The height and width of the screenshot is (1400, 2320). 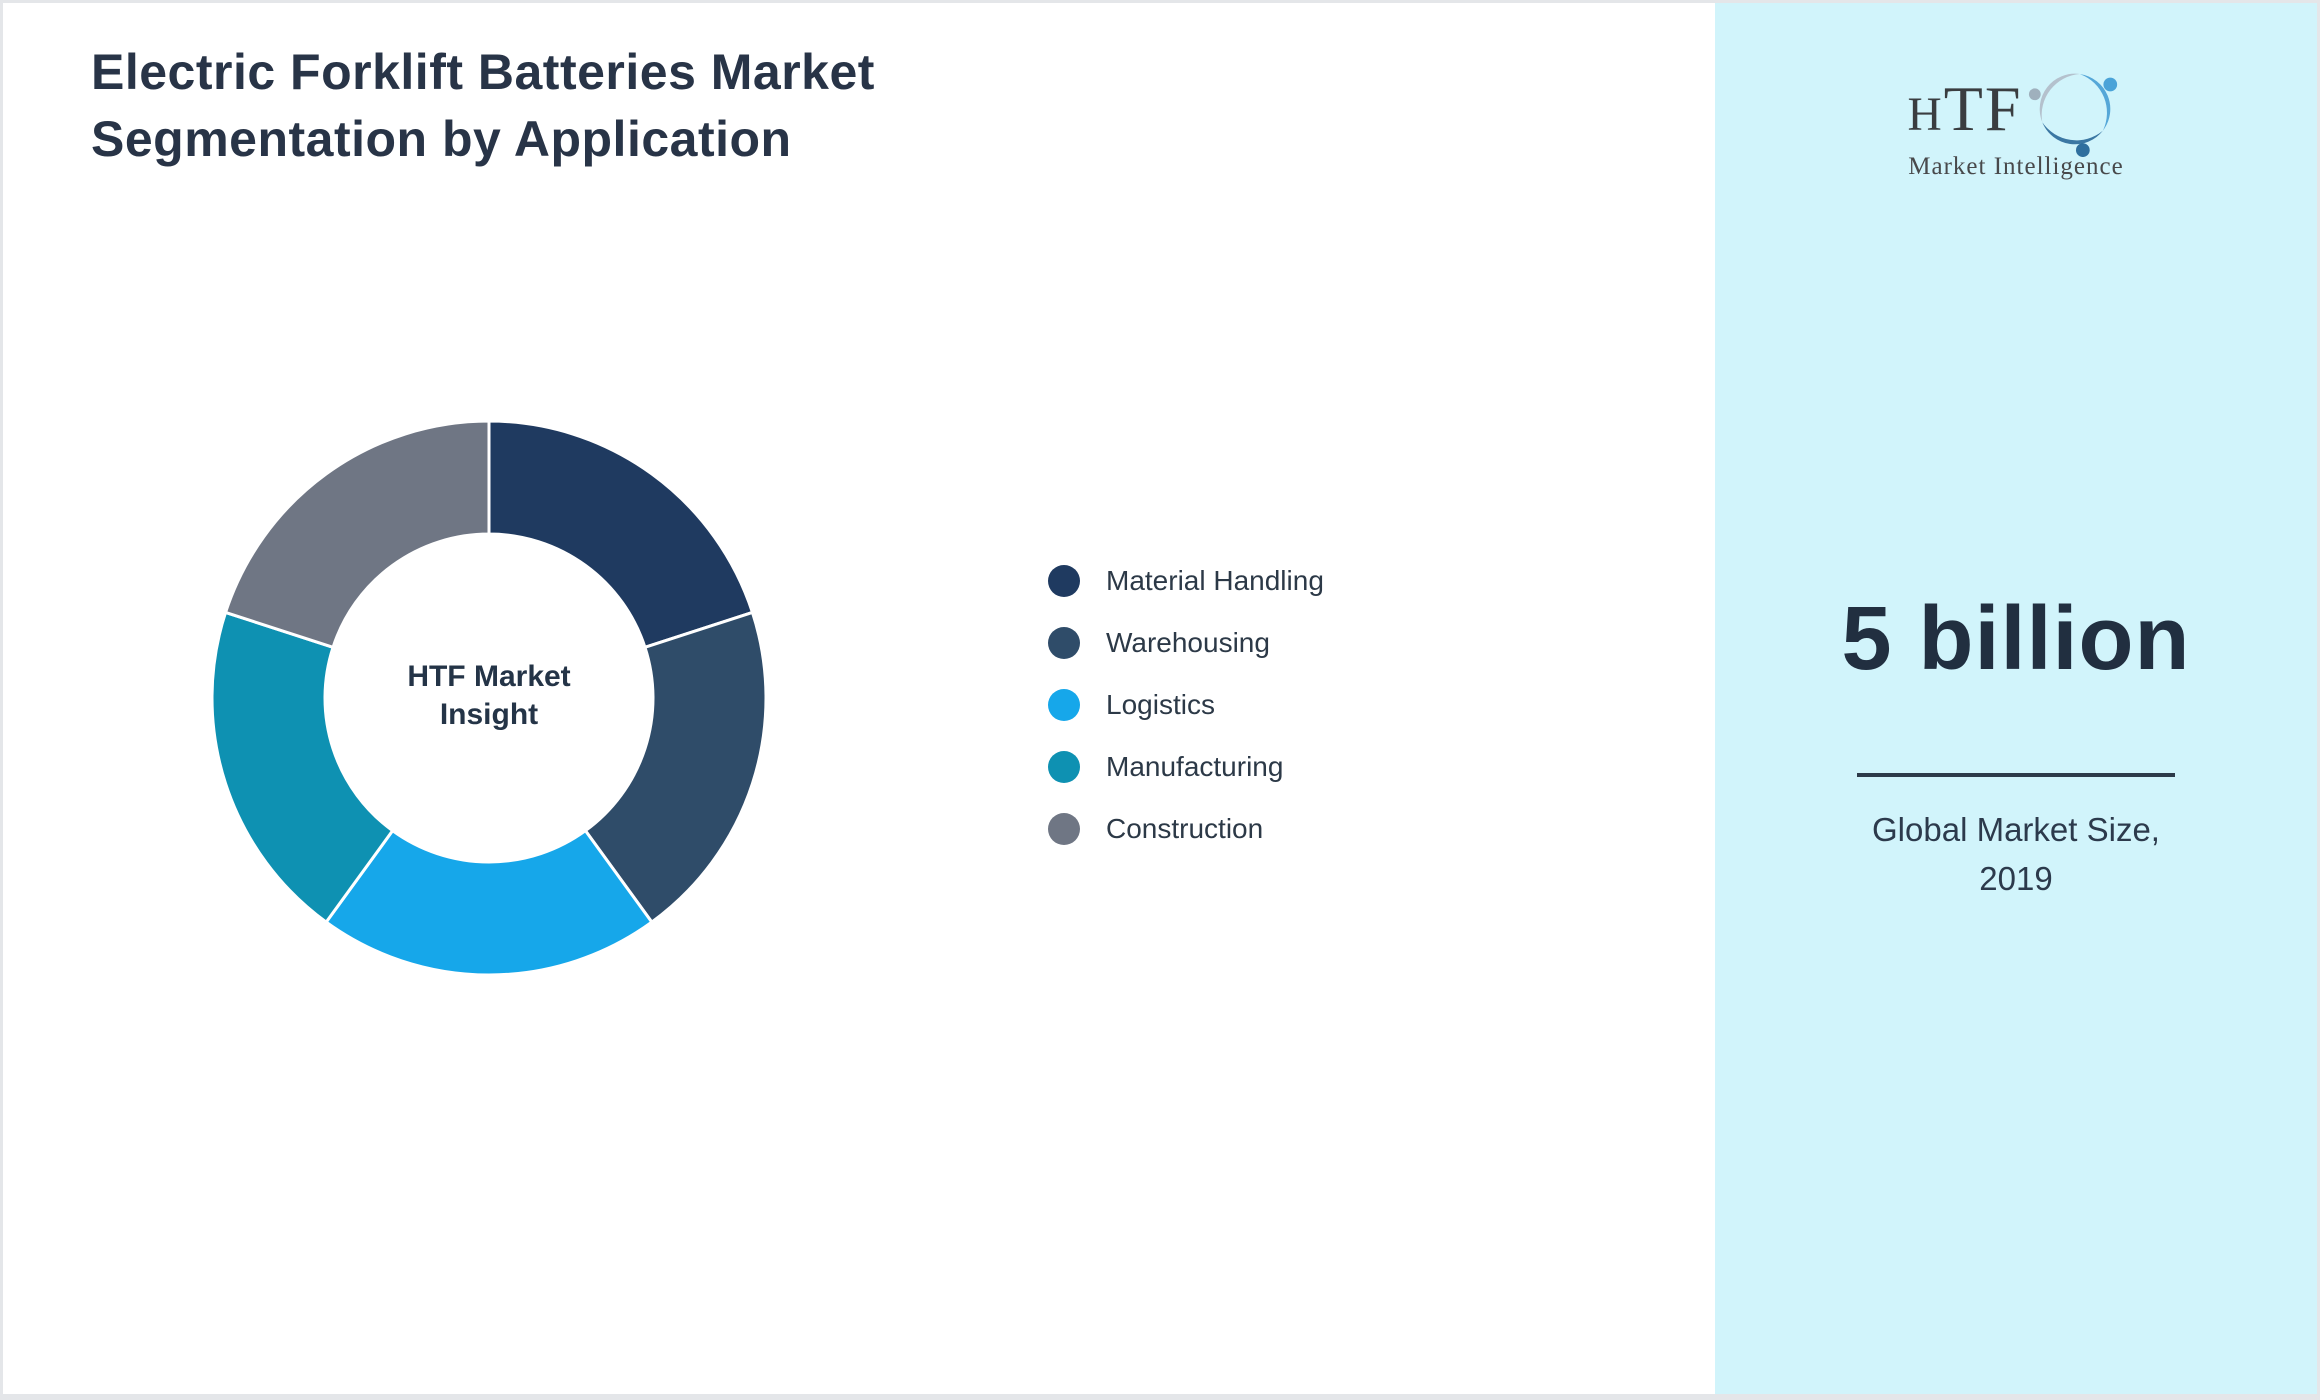 What do you see at coordinates (2016, 166) in the screenshot?
I see `htf-logo-tagline: Market Intelligence` at bounding box center [2016, 166].